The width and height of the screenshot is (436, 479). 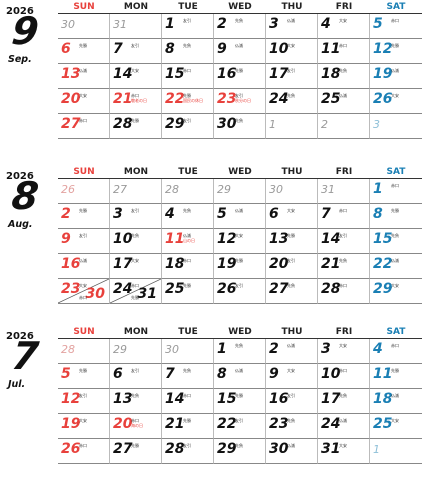 I want to click on day-cell: 28 先勝, so click(x=136, y=126).